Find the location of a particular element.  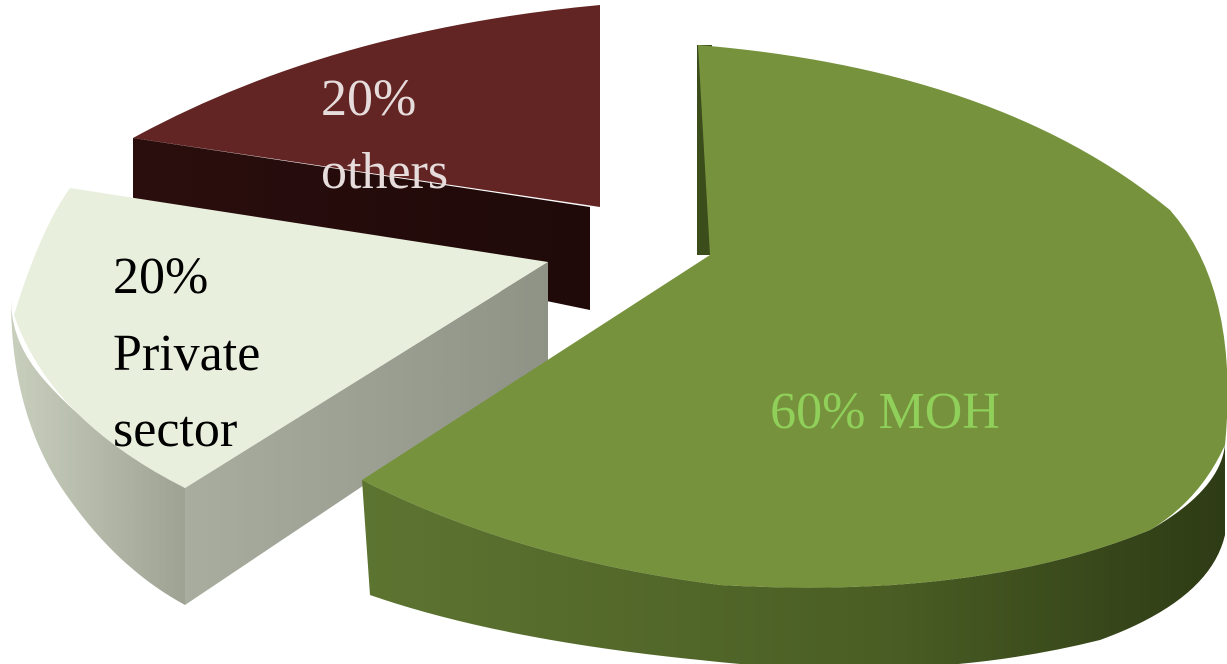

label-private-line-3: sector is located at coordinates (175, 429).